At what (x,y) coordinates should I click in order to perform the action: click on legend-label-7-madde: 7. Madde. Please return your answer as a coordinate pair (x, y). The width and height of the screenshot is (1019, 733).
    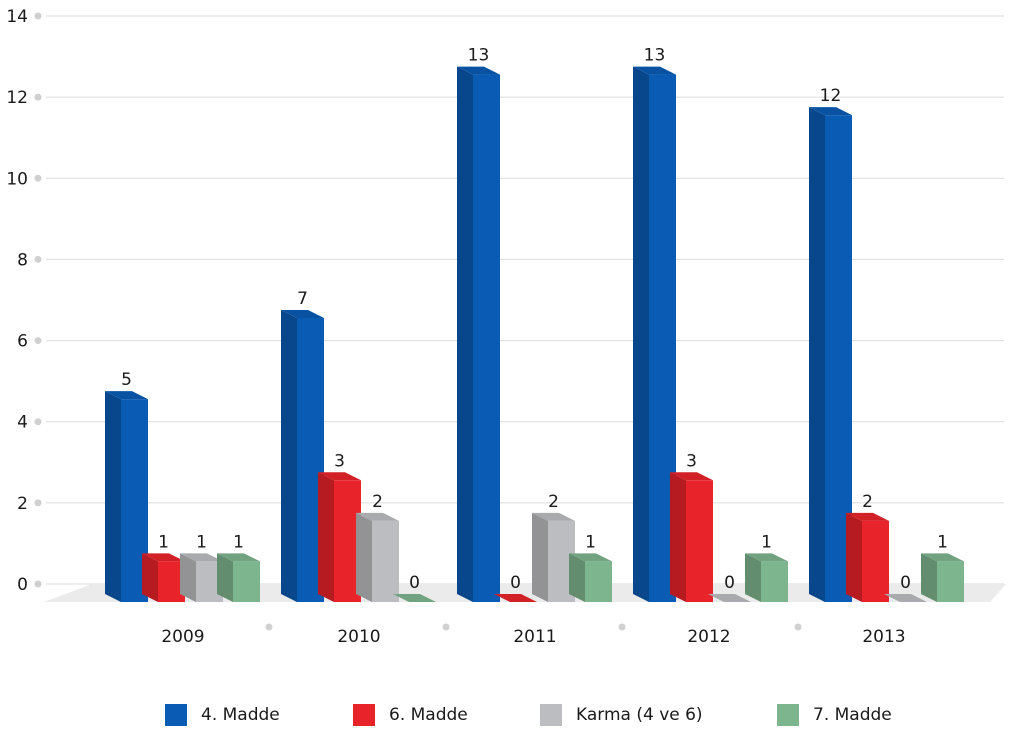
    Looking at the image, I should click on (852, 715).